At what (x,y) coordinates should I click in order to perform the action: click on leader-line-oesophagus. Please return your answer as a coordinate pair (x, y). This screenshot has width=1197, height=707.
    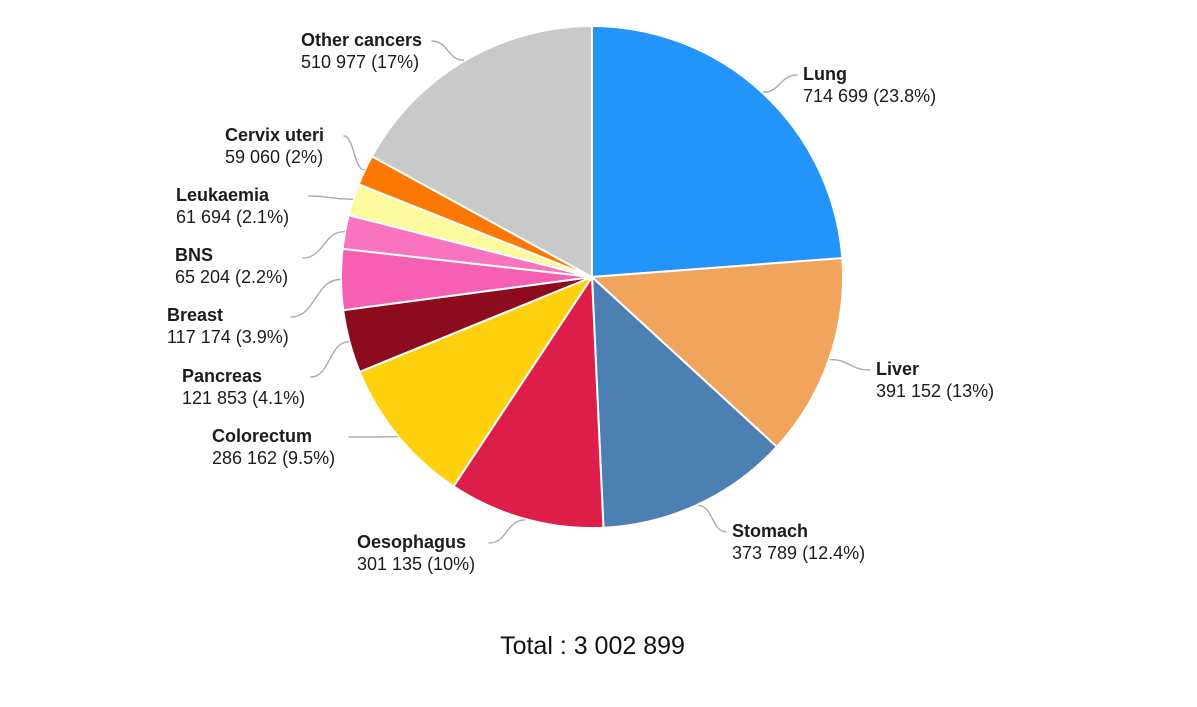
    Looking at the image, I should click on (507, 531).